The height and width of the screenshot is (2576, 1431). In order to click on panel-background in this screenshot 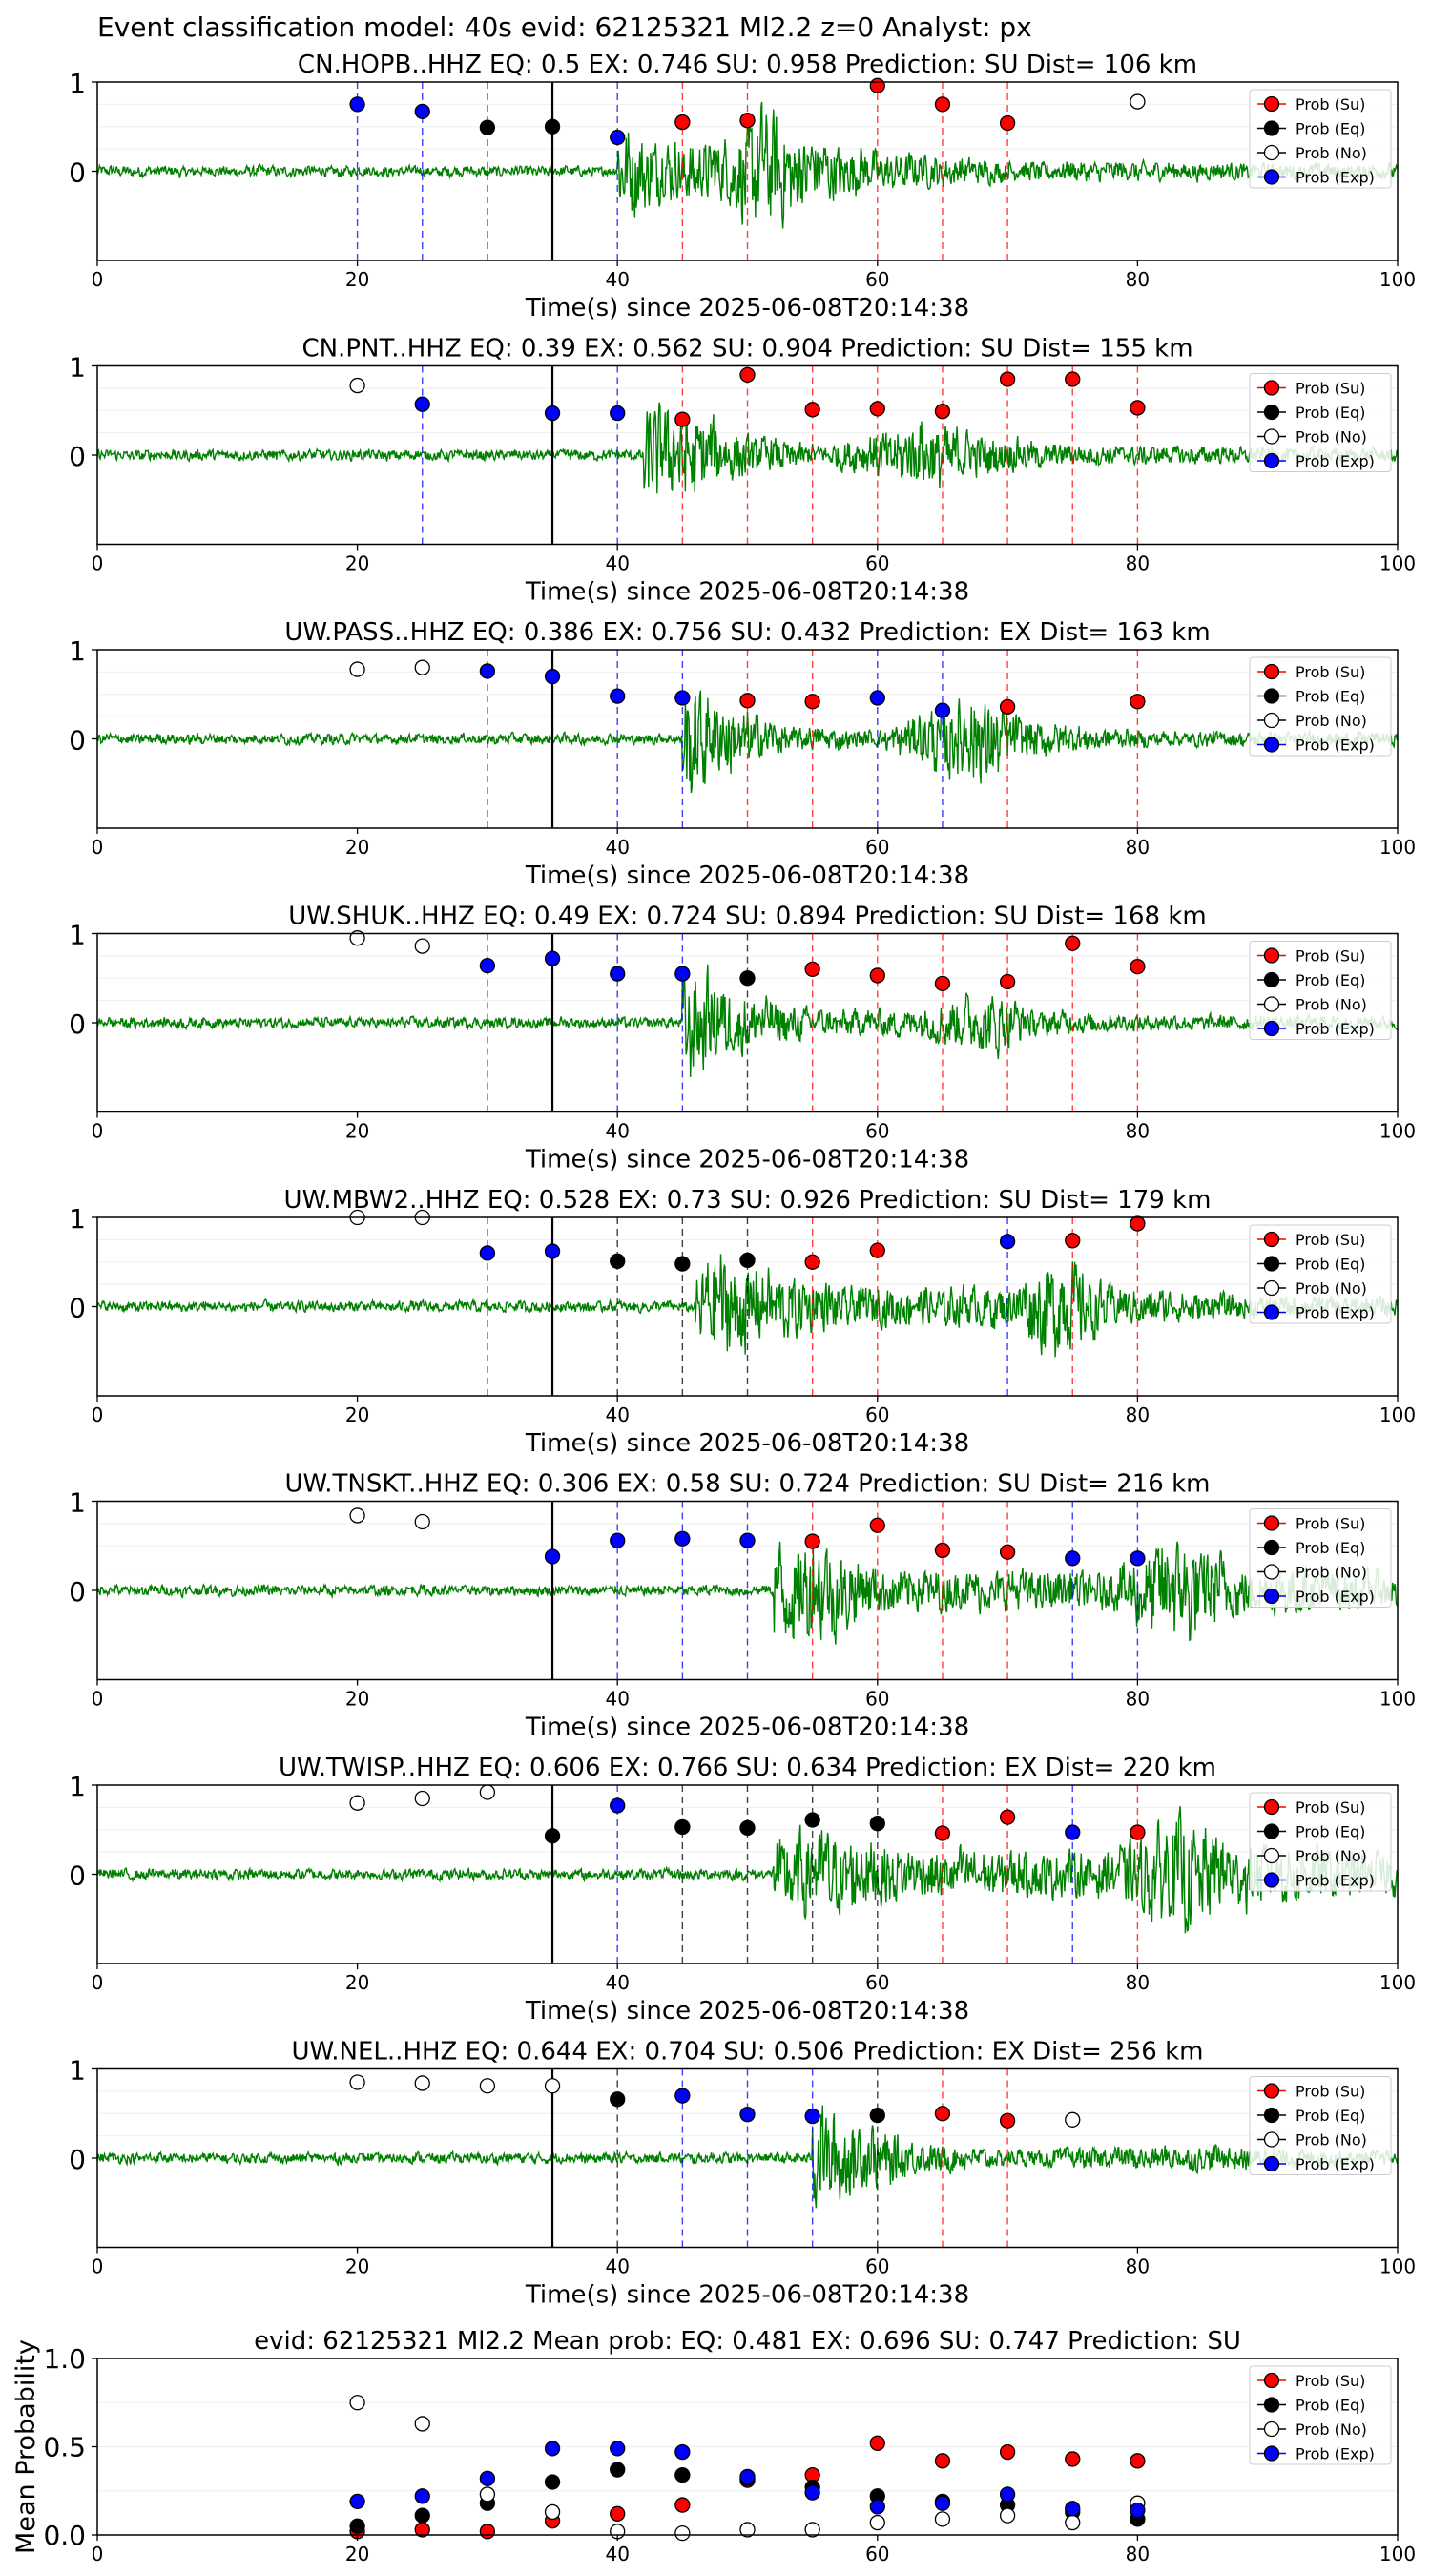, I will do `click(747, 739)`.